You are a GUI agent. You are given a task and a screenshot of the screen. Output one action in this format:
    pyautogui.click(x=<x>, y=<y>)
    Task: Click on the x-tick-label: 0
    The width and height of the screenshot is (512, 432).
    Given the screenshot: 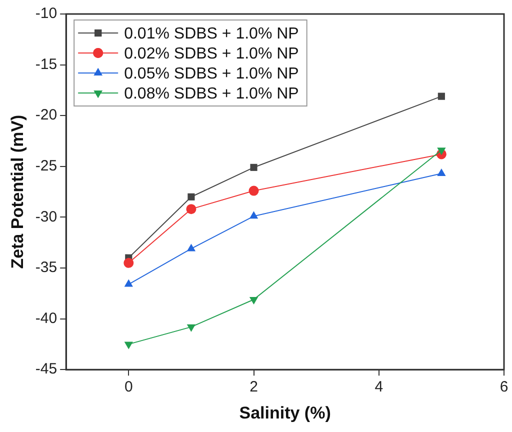 What is the action you would take?
    pyautogui.click(x=128, y=387)
    